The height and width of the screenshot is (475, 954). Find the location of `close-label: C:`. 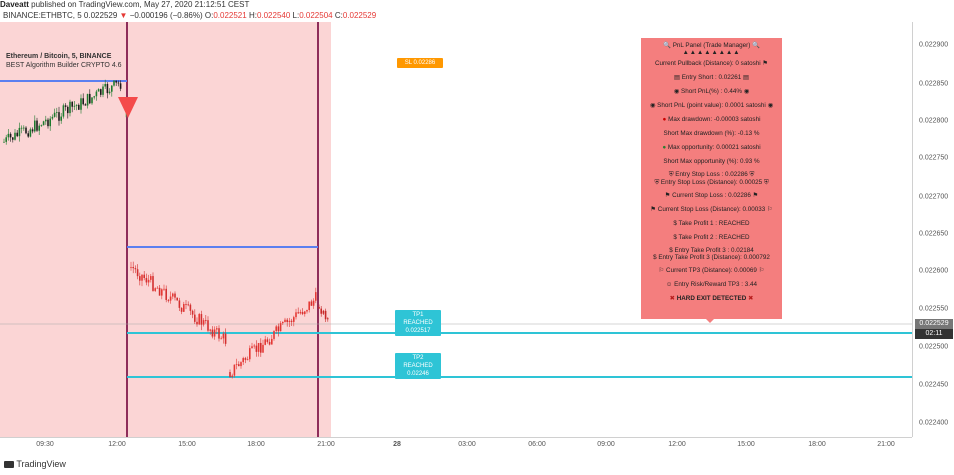

close-label: C: is located at coordinates (338, 15).